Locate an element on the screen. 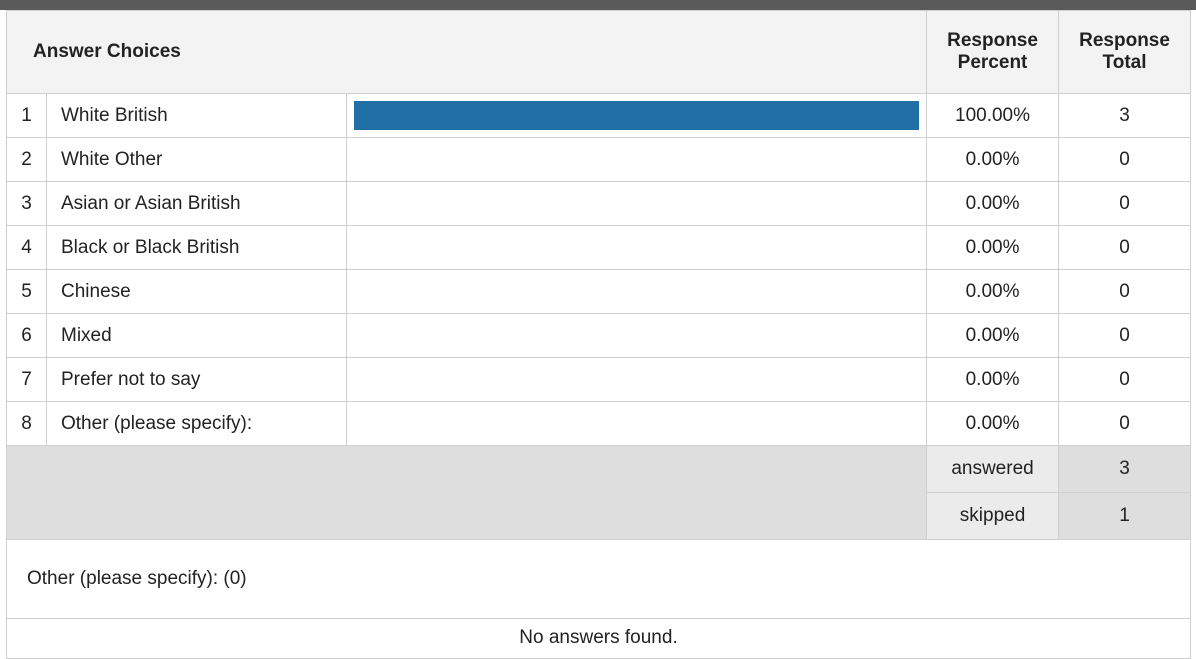 This screenshot has width=1196, height=659. other-responses-row: Other (please specify): (0) is located at coordinates (598, 579).